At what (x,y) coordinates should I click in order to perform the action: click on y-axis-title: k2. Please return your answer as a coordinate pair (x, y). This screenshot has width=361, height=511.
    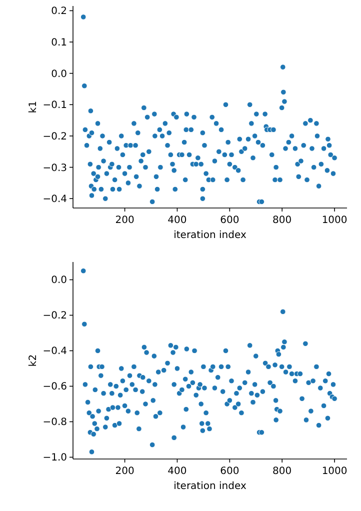
    Looking at the image, I should click on (33, 360).